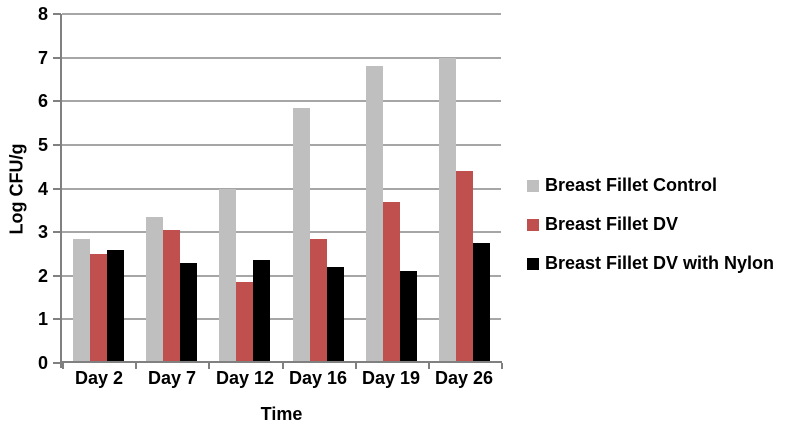 Image resolution: width=790 pixels, height=444 pixels. Describe the element at coordinates (42, 319) in the screenshot. I see `y-tick-label: 1` at that location.